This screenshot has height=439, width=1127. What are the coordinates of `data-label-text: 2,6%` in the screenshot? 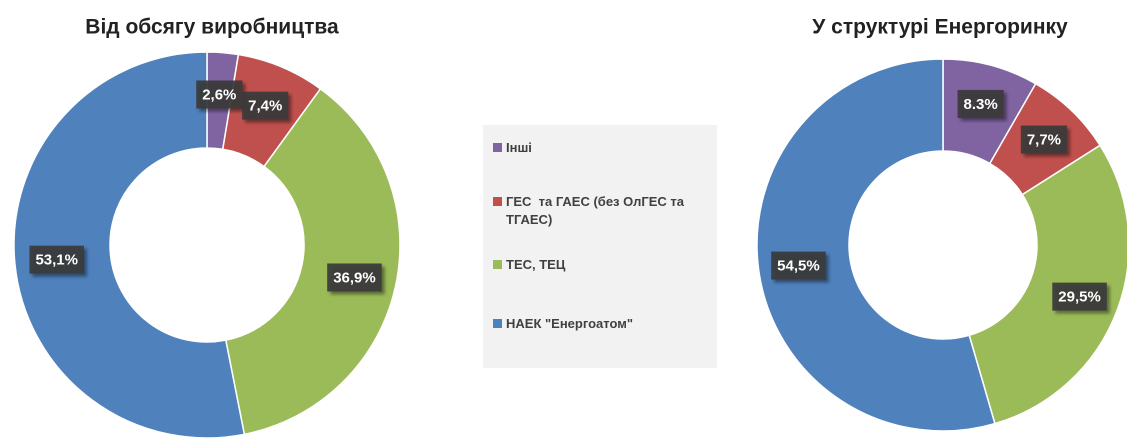 It's located at (219, 94).